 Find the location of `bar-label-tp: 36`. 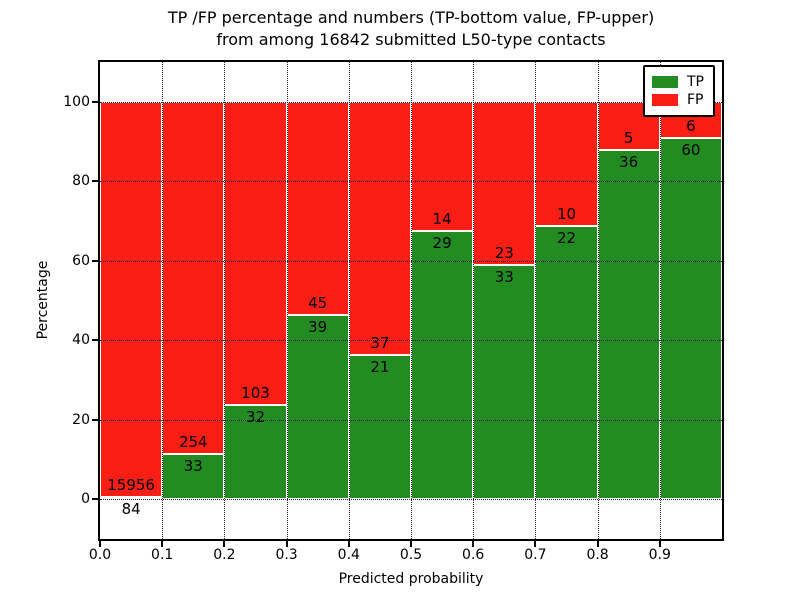

bar-label-tp: 36 is located at coordinates (629, 162).